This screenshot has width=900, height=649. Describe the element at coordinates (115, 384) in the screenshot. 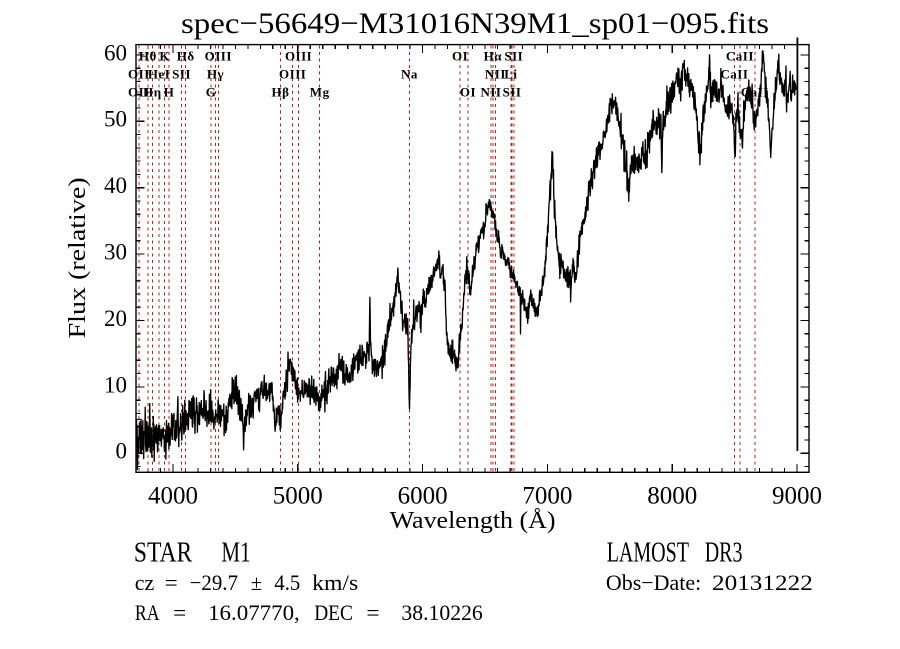

I see `svg-text: 10` at that location.